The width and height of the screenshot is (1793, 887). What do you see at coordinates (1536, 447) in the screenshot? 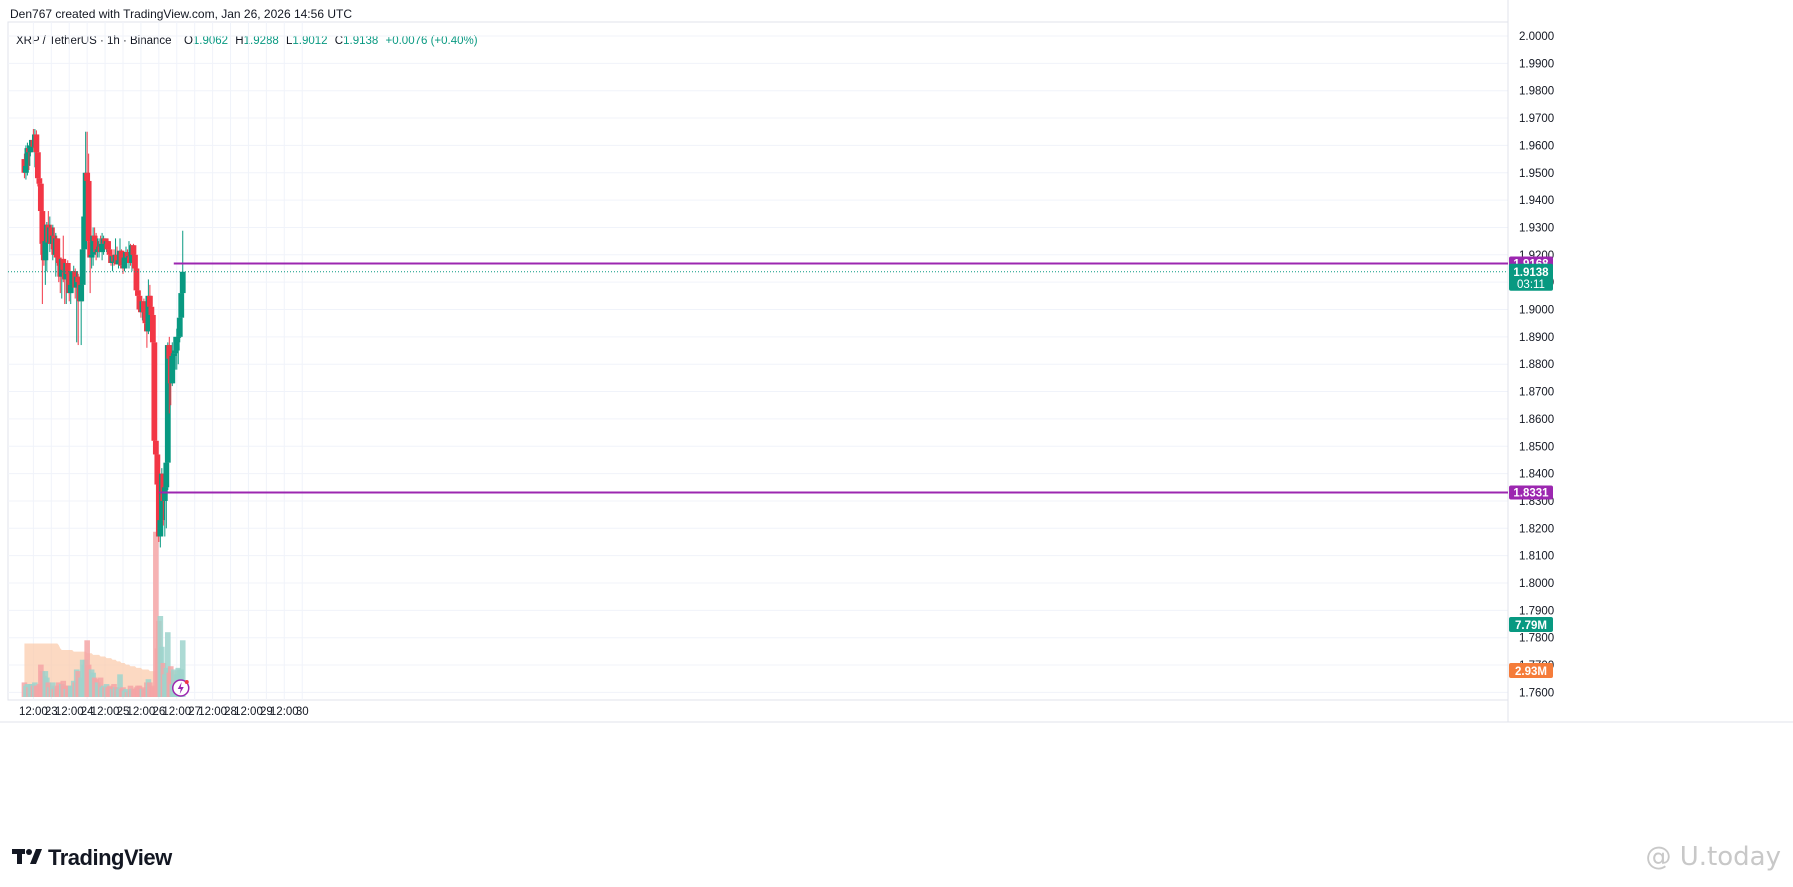
I see `y-tick-label: 1.8500` at bounding box center [1536, 447].